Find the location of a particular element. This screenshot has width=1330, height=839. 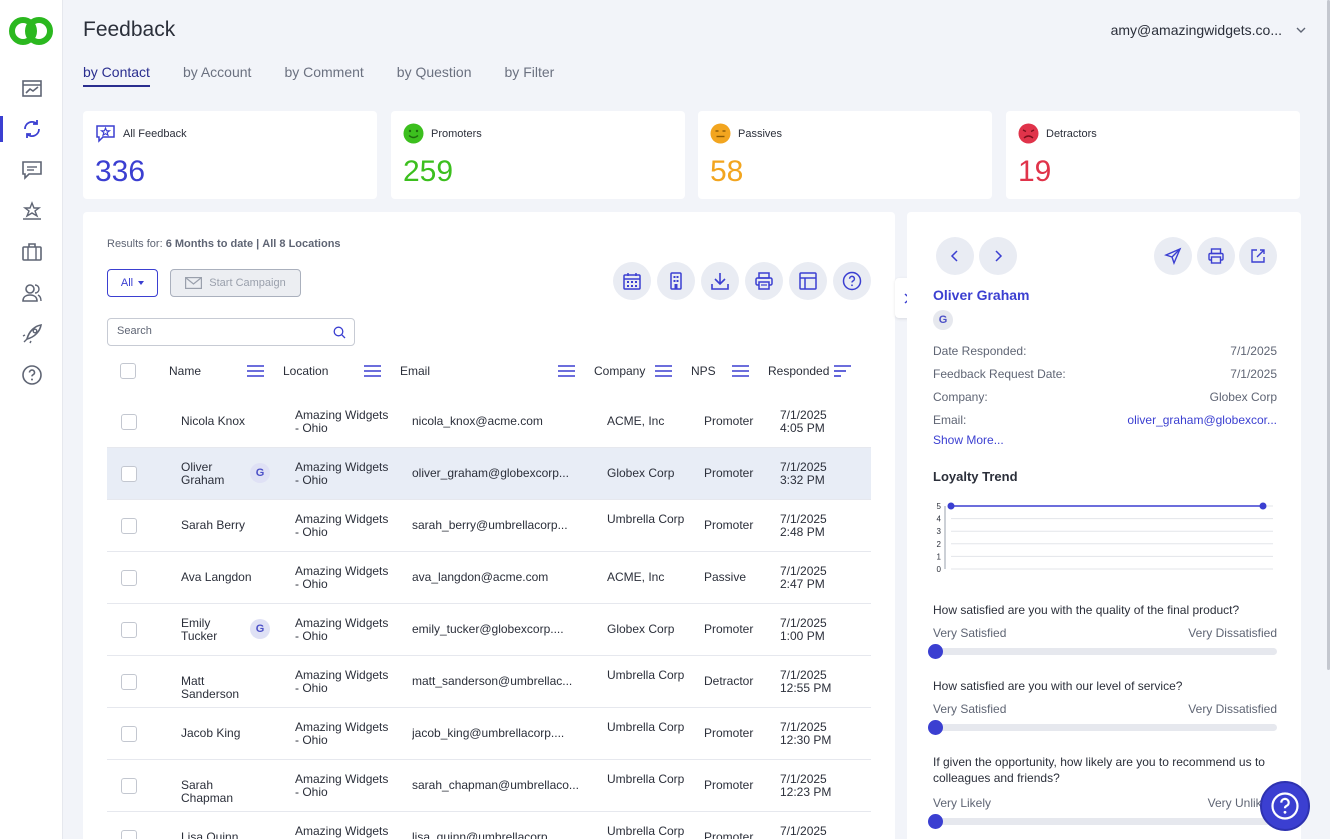

layout-button is located at coordinates (808, 281).